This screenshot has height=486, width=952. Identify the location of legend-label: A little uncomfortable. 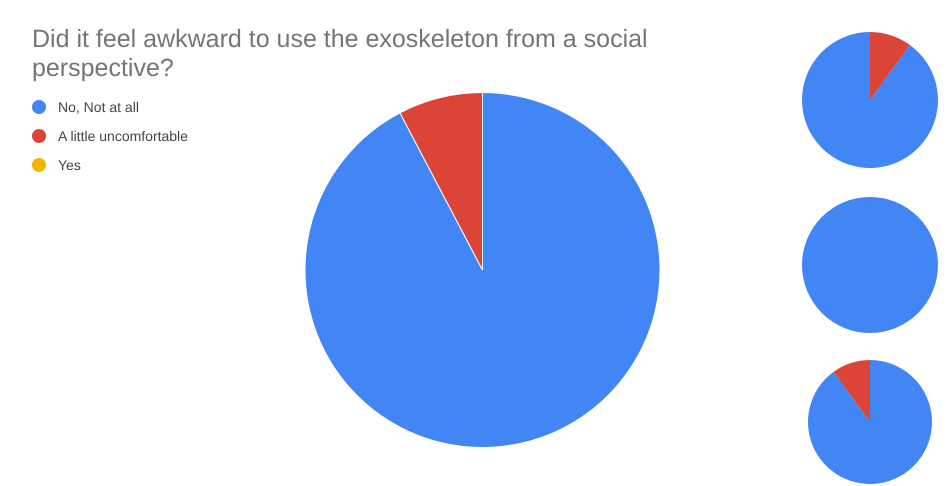
(123, 136).